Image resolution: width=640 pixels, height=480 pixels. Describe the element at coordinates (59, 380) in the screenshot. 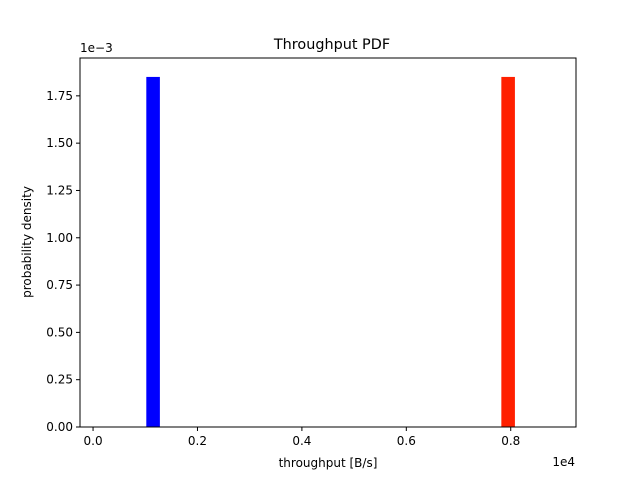

I see `y-tick-label: 0.25` at that location.